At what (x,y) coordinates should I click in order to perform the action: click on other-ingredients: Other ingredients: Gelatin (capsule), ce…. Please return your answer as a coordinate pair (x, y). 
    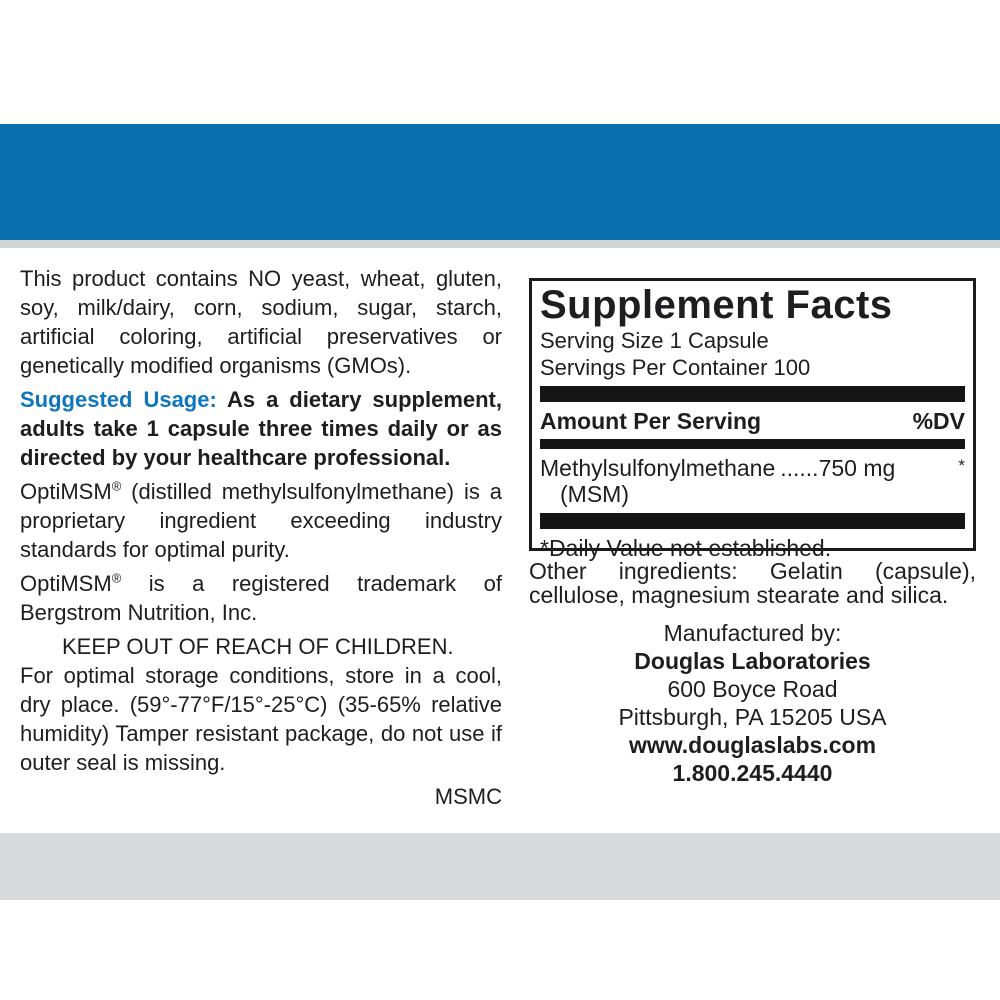
    Looking at the image, I should click on (752, 583).